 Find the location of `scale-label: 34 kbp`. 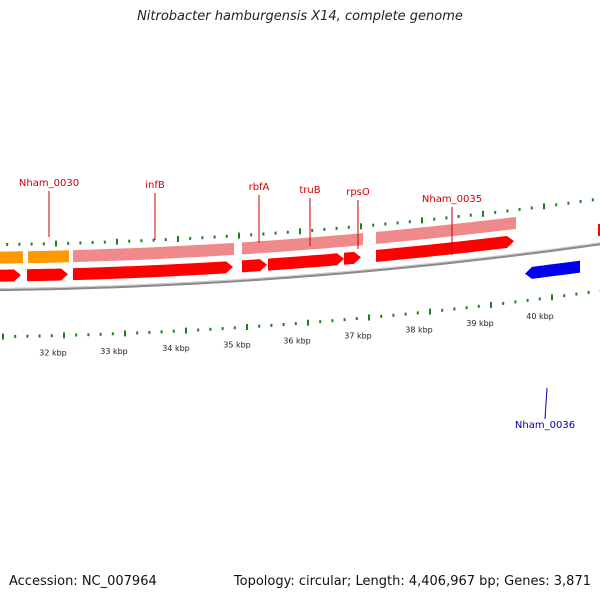

scale-label: 34 kbp is located at coordinates (176, 348).